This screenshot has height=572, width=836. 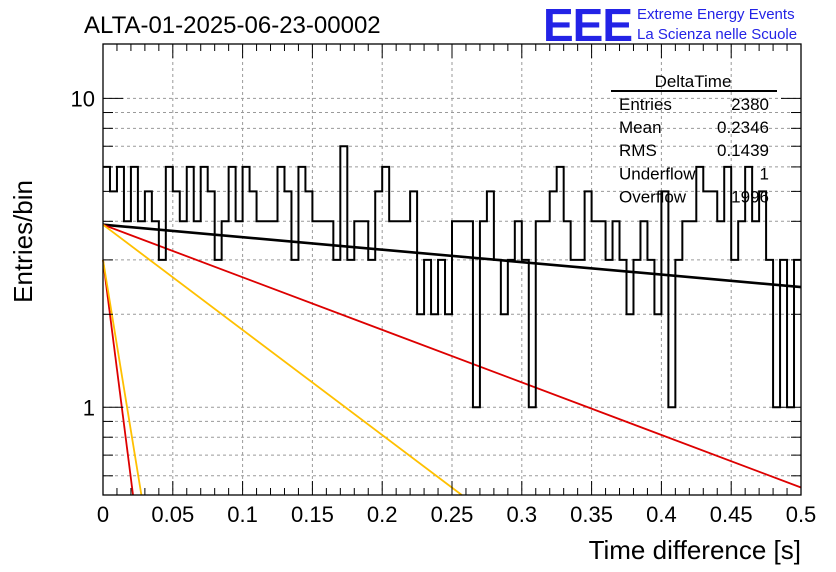 I want to click on x-tick-label: 0.4, so click(x=661, y=514).